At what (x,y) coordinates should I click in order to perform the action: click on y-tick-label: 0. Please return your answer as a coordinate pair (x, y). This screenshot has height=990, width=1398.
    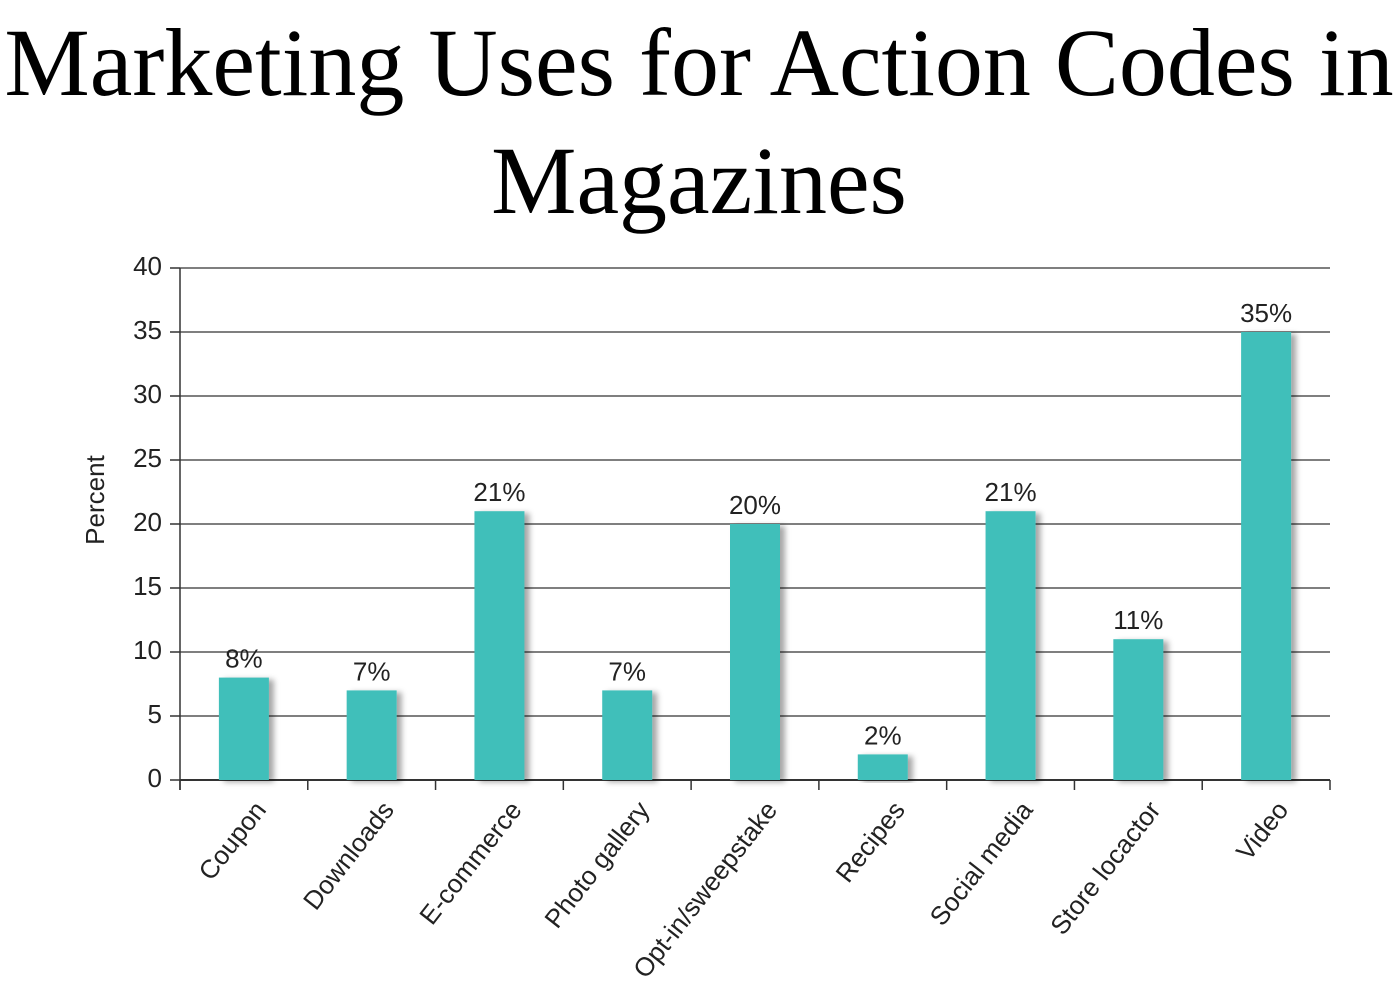
    Looking at the image, I should click on (155, 778).